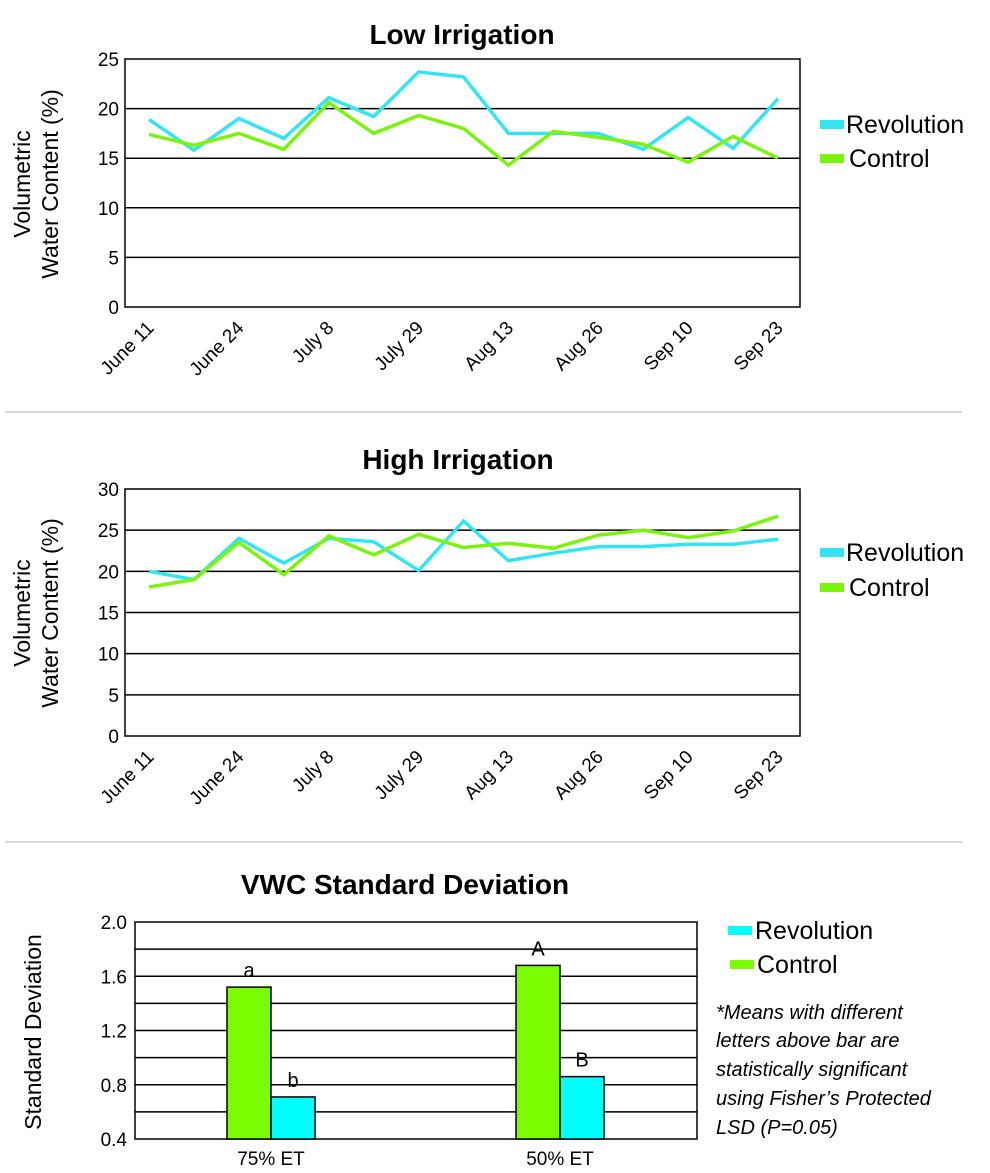  I want to click on y-tick-label: 1.6, so click(114, 977).